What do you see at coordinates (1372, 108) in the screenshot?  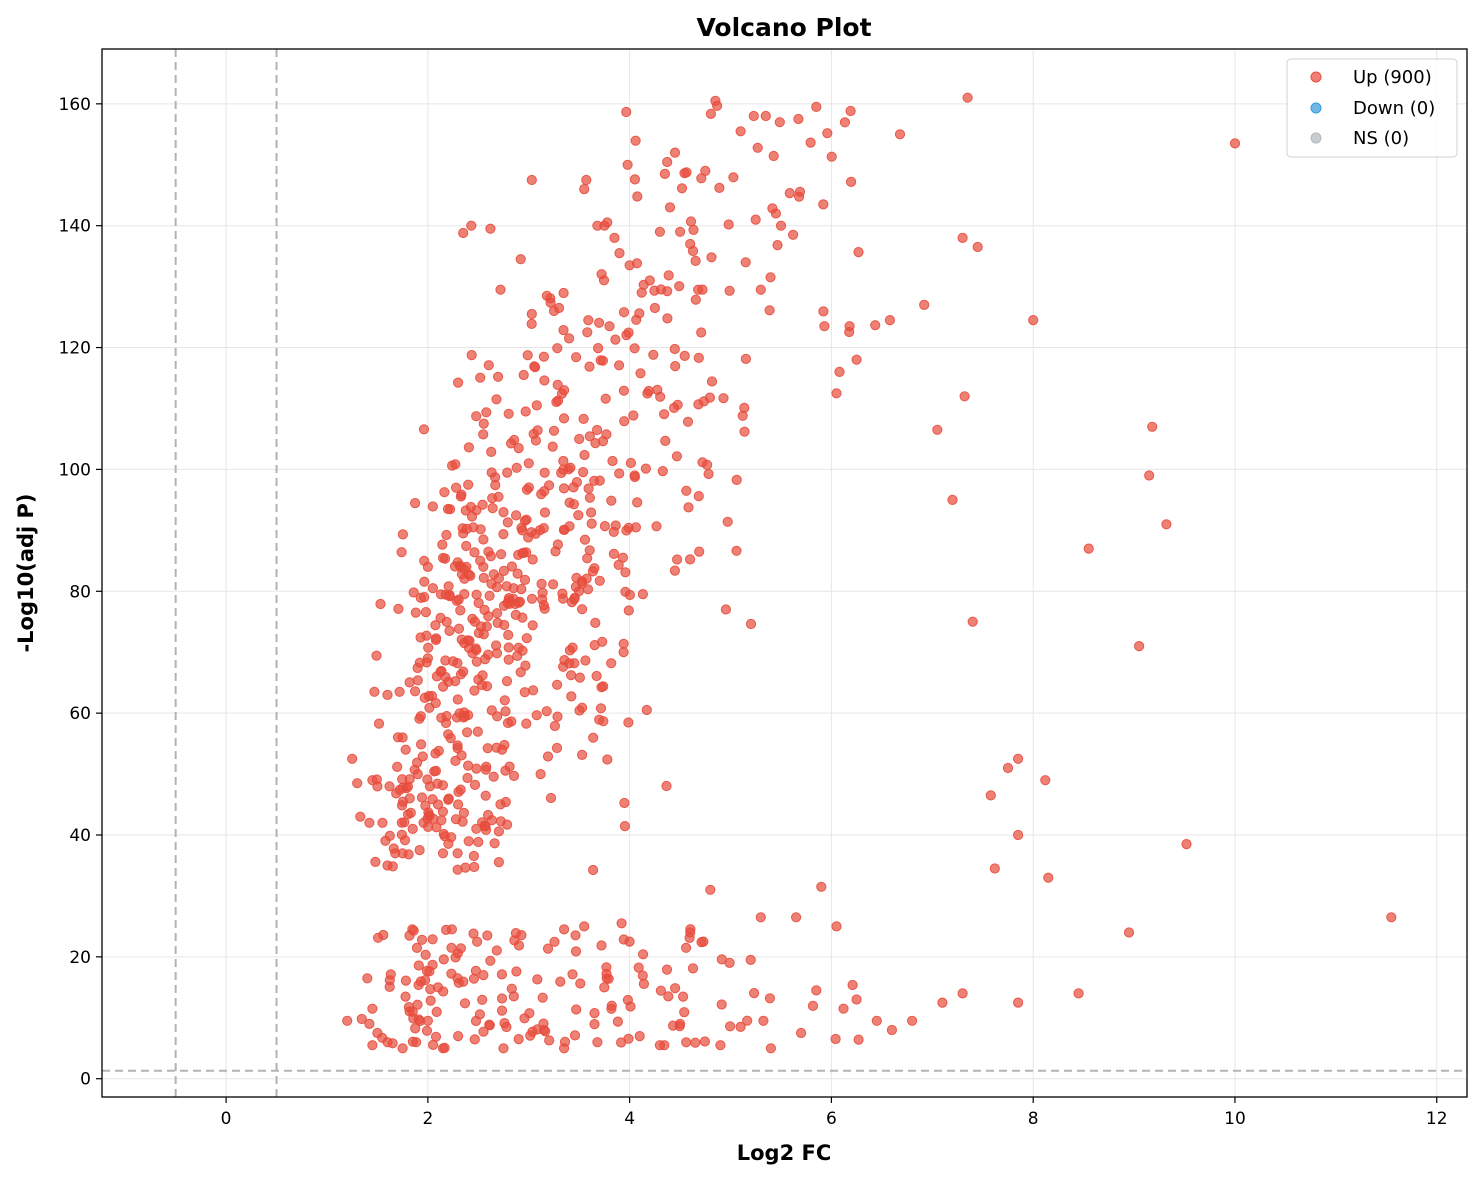 I see `legend: Up (900) Down (0) NS (0)` at bounding box center [1372, 108].